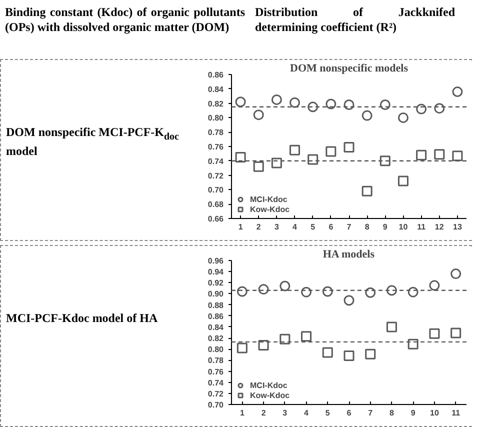 This screenshot has height=427, width=479. I want to click on text: Binding constant (Kdoc) of organic pollutants (OPs) with dissolved organic matter (DOM), so click(125, 20).